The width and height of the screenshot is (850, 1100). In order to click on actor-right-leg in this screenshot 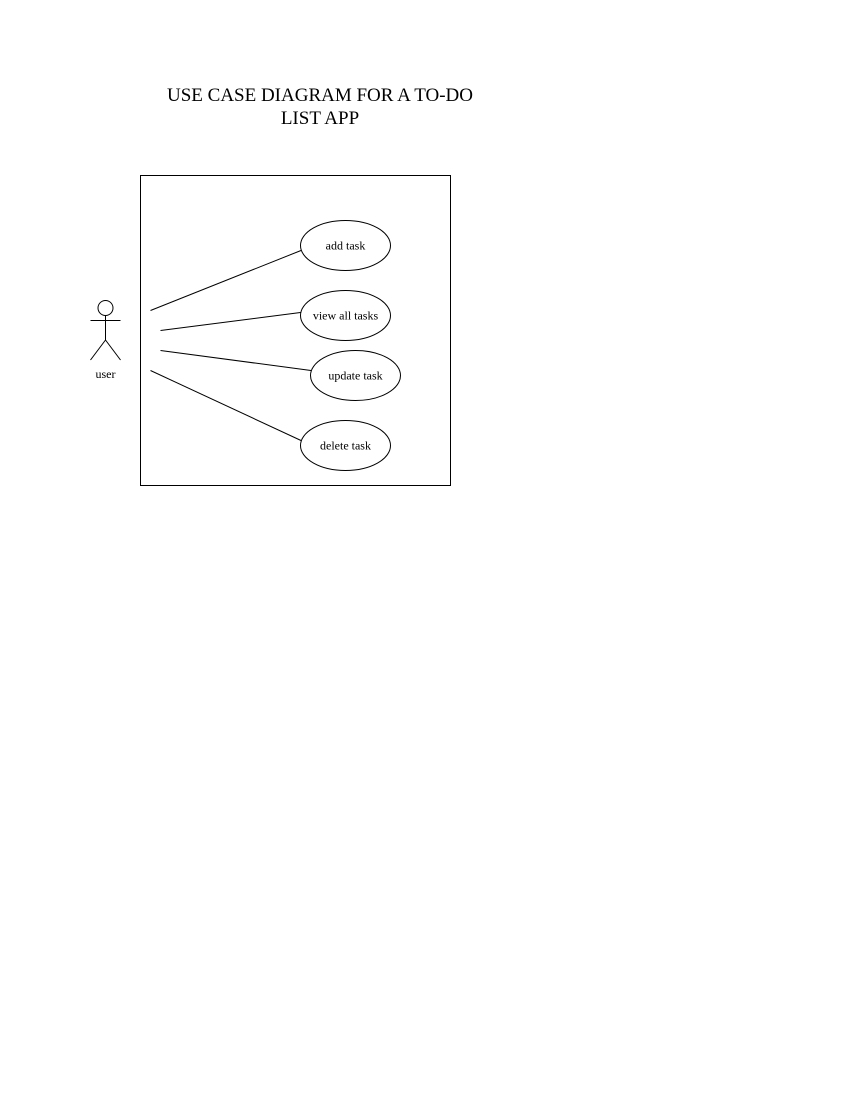, I will do `click(113, 350)`.